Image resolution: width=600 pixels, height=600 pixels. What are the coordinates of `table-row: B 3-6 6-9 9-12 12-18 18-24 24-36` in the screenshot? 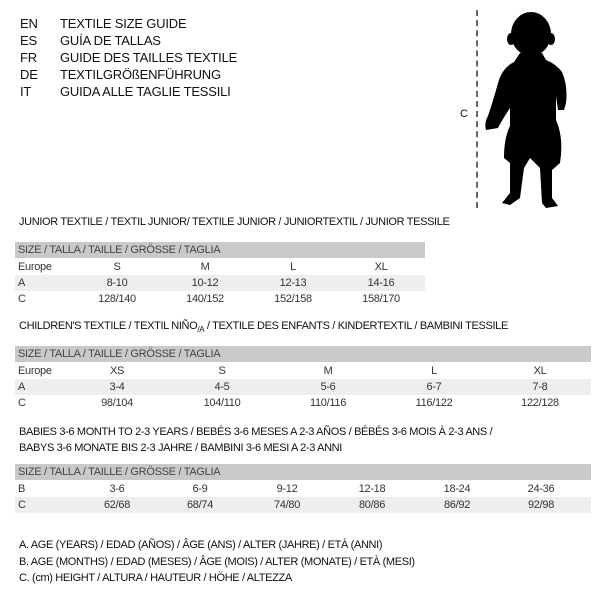 It's located at (303, 489).